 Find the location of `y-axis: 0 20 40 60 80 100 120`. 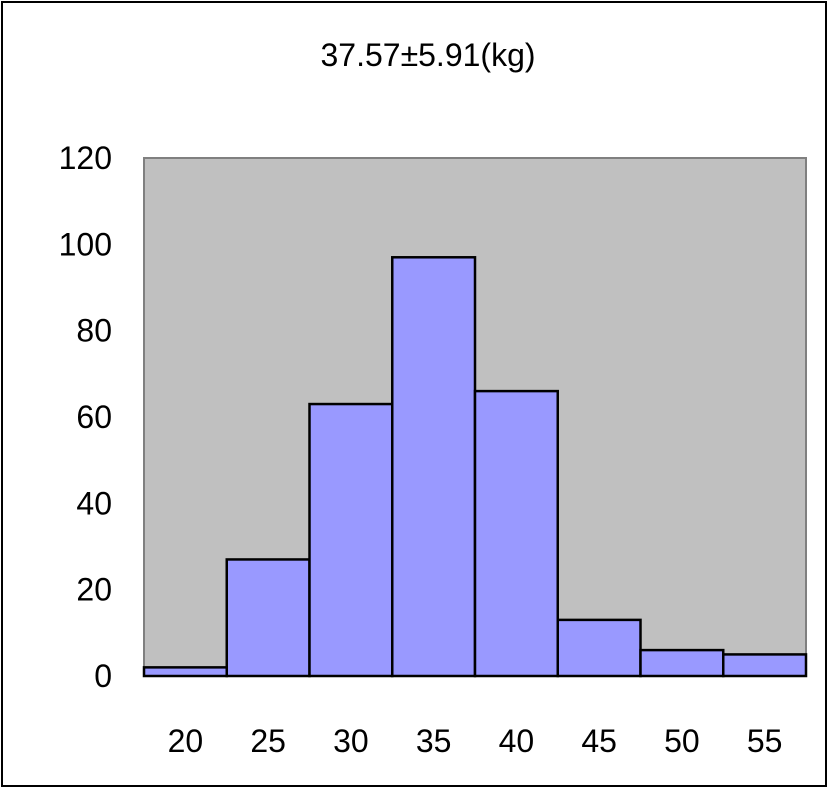

y-axis: 0 20 40 60 80 100 120 is located at coordinates (85, 417).